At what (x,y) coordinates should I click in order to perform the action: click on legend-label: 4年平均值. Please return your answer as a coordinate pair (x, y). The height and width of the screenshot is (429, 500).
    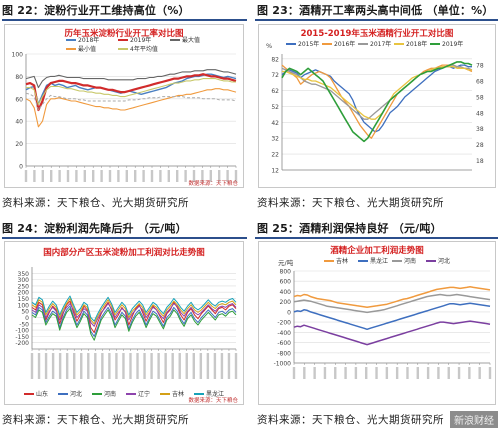
    Looking at the image, I should click on (144, 49).